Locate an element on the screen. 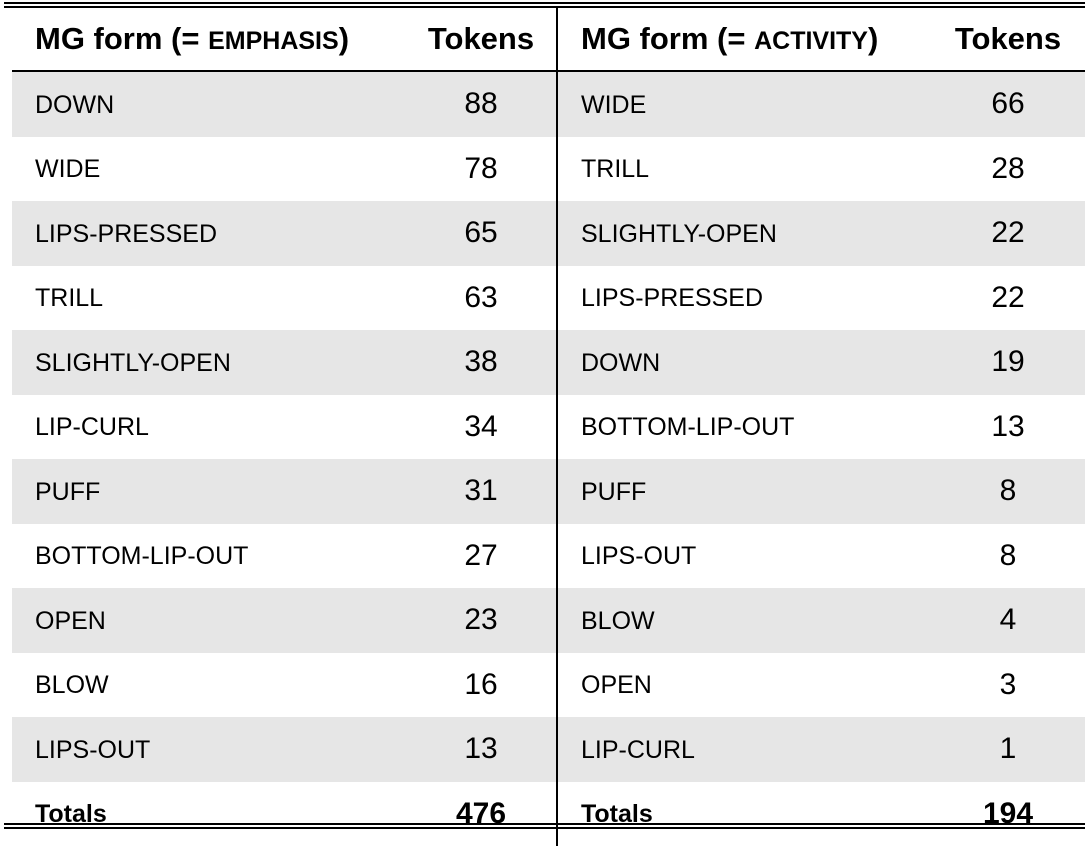 This screenshot has width=1089, height=846. header-left-tokens: Tokens is located at coordinates (482, 39).